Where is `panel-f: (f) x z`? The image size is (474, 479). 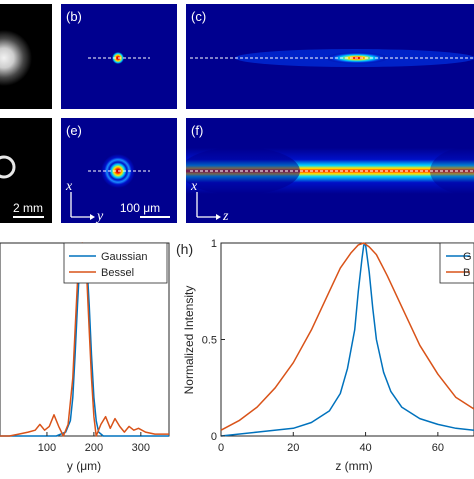 panel-f: (f) x z is located at coordinates (330, 171).